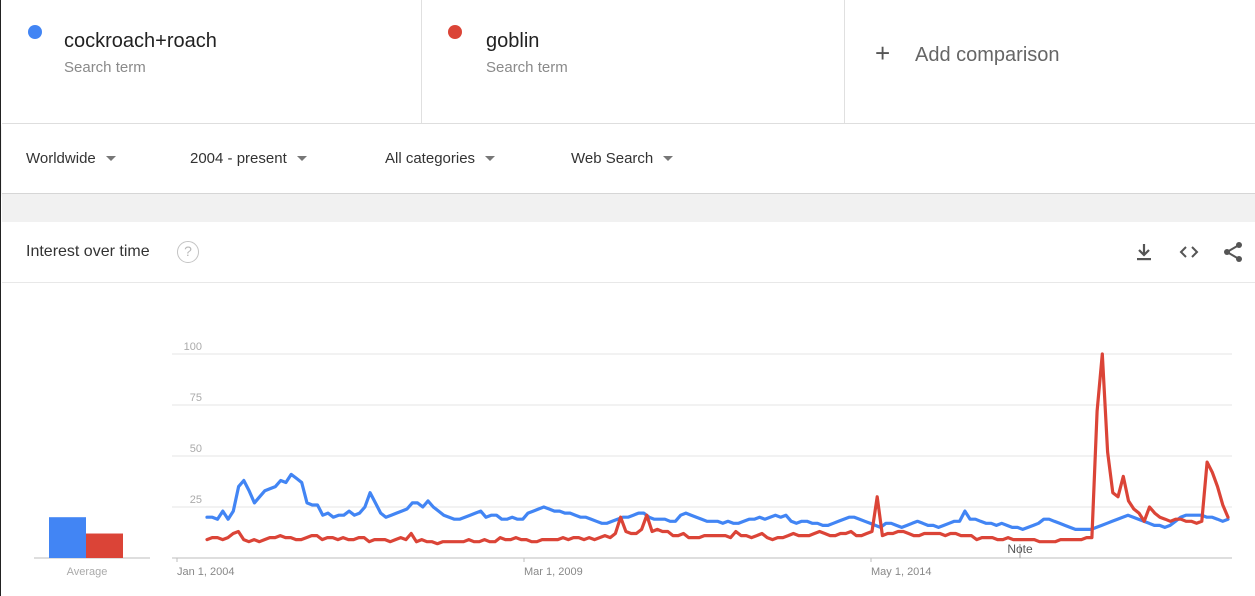  I want to click on time-range-dropdown: 2004 - present, so click(248, 158).